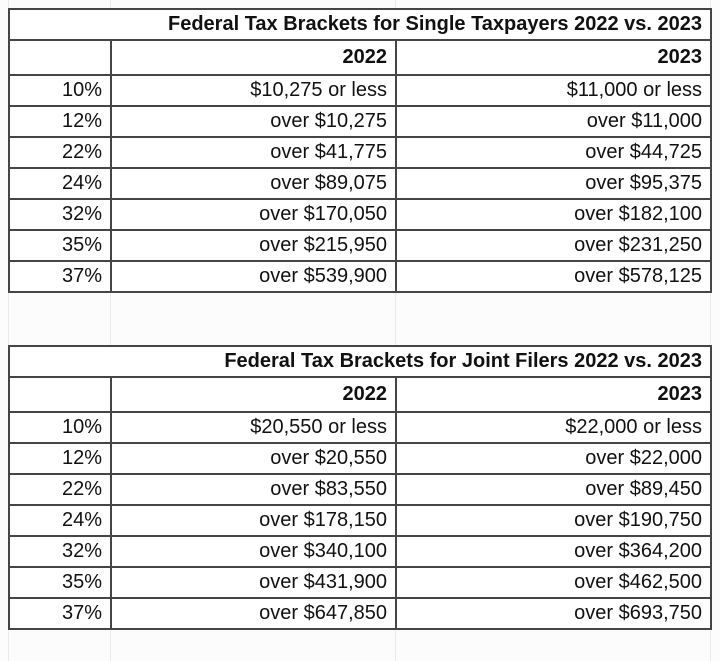  I want to click on bracket-2022-cell: over $20,550, so click(253, 458).